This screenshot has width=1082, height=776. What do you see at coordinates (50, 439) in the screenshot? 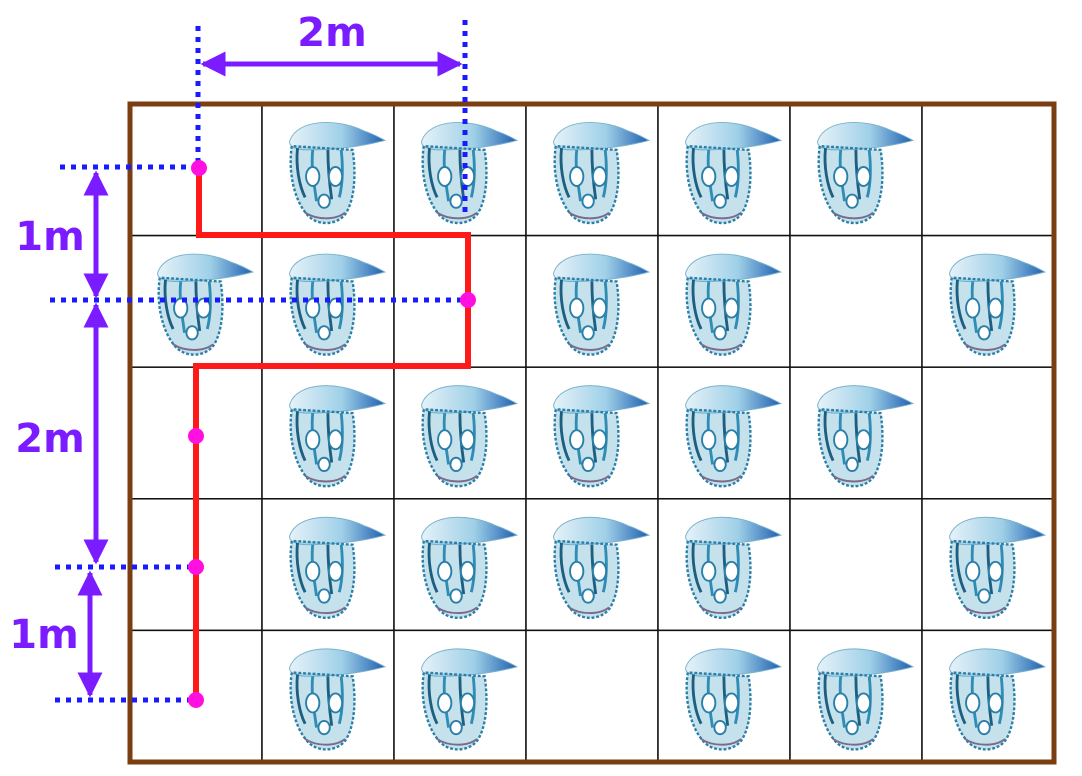
I see `label-left-2: 2m` at bounding box center [50, 439].